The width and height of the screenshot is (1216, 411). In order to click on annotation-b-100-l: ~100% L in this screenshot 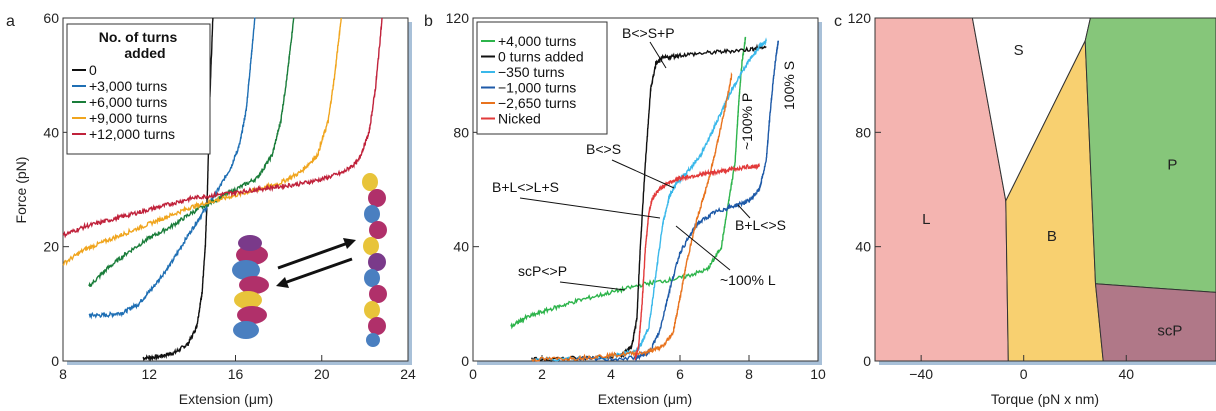, I will do `click(748, 280)`.